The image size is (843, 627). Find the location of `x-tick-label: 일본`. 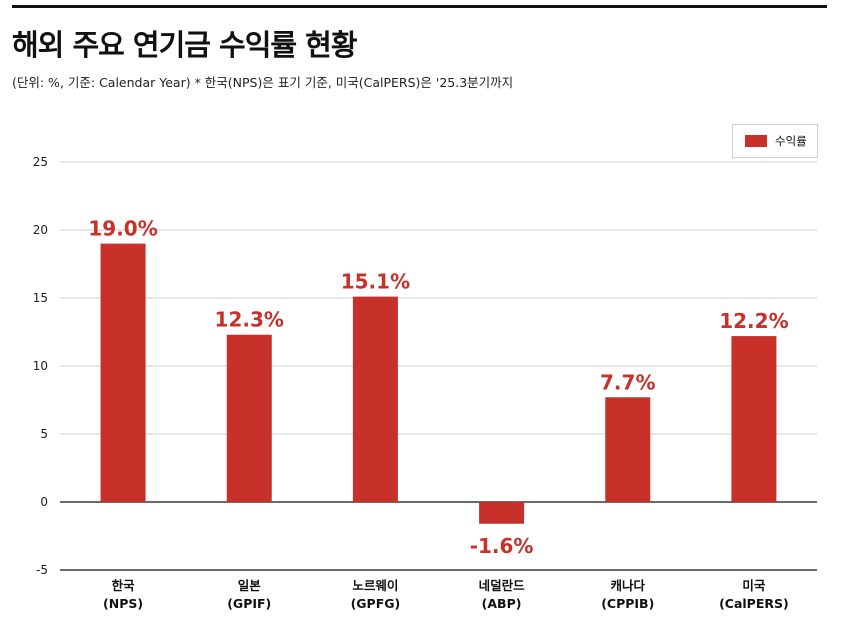

x-tick-label: 일본 is located at coordinates (250, 585).